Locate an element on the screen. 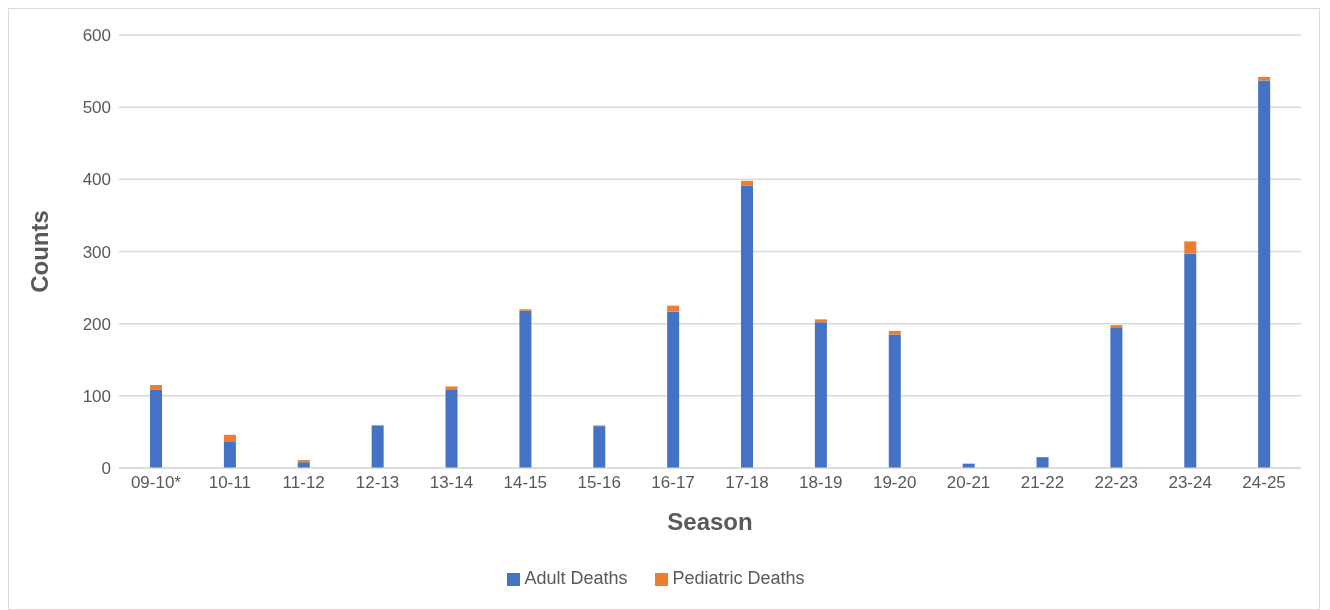  x-tick-label: 21-22 is located at coordinates (1042, 483).